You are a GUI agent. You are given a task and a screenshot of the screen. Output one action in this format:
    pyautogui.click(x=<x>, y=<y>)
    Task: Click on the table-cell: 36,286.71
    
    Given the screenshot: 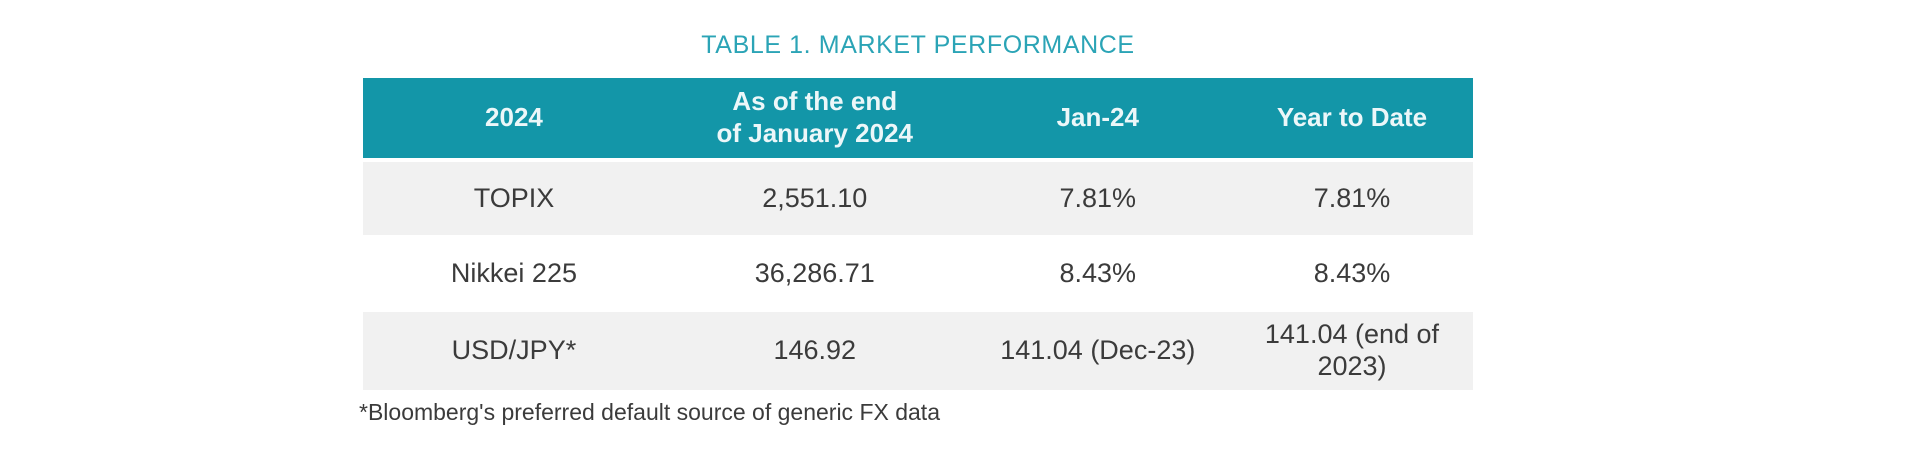 What is the action you would take?
    pyautogui.click(x=814, y=272)
    